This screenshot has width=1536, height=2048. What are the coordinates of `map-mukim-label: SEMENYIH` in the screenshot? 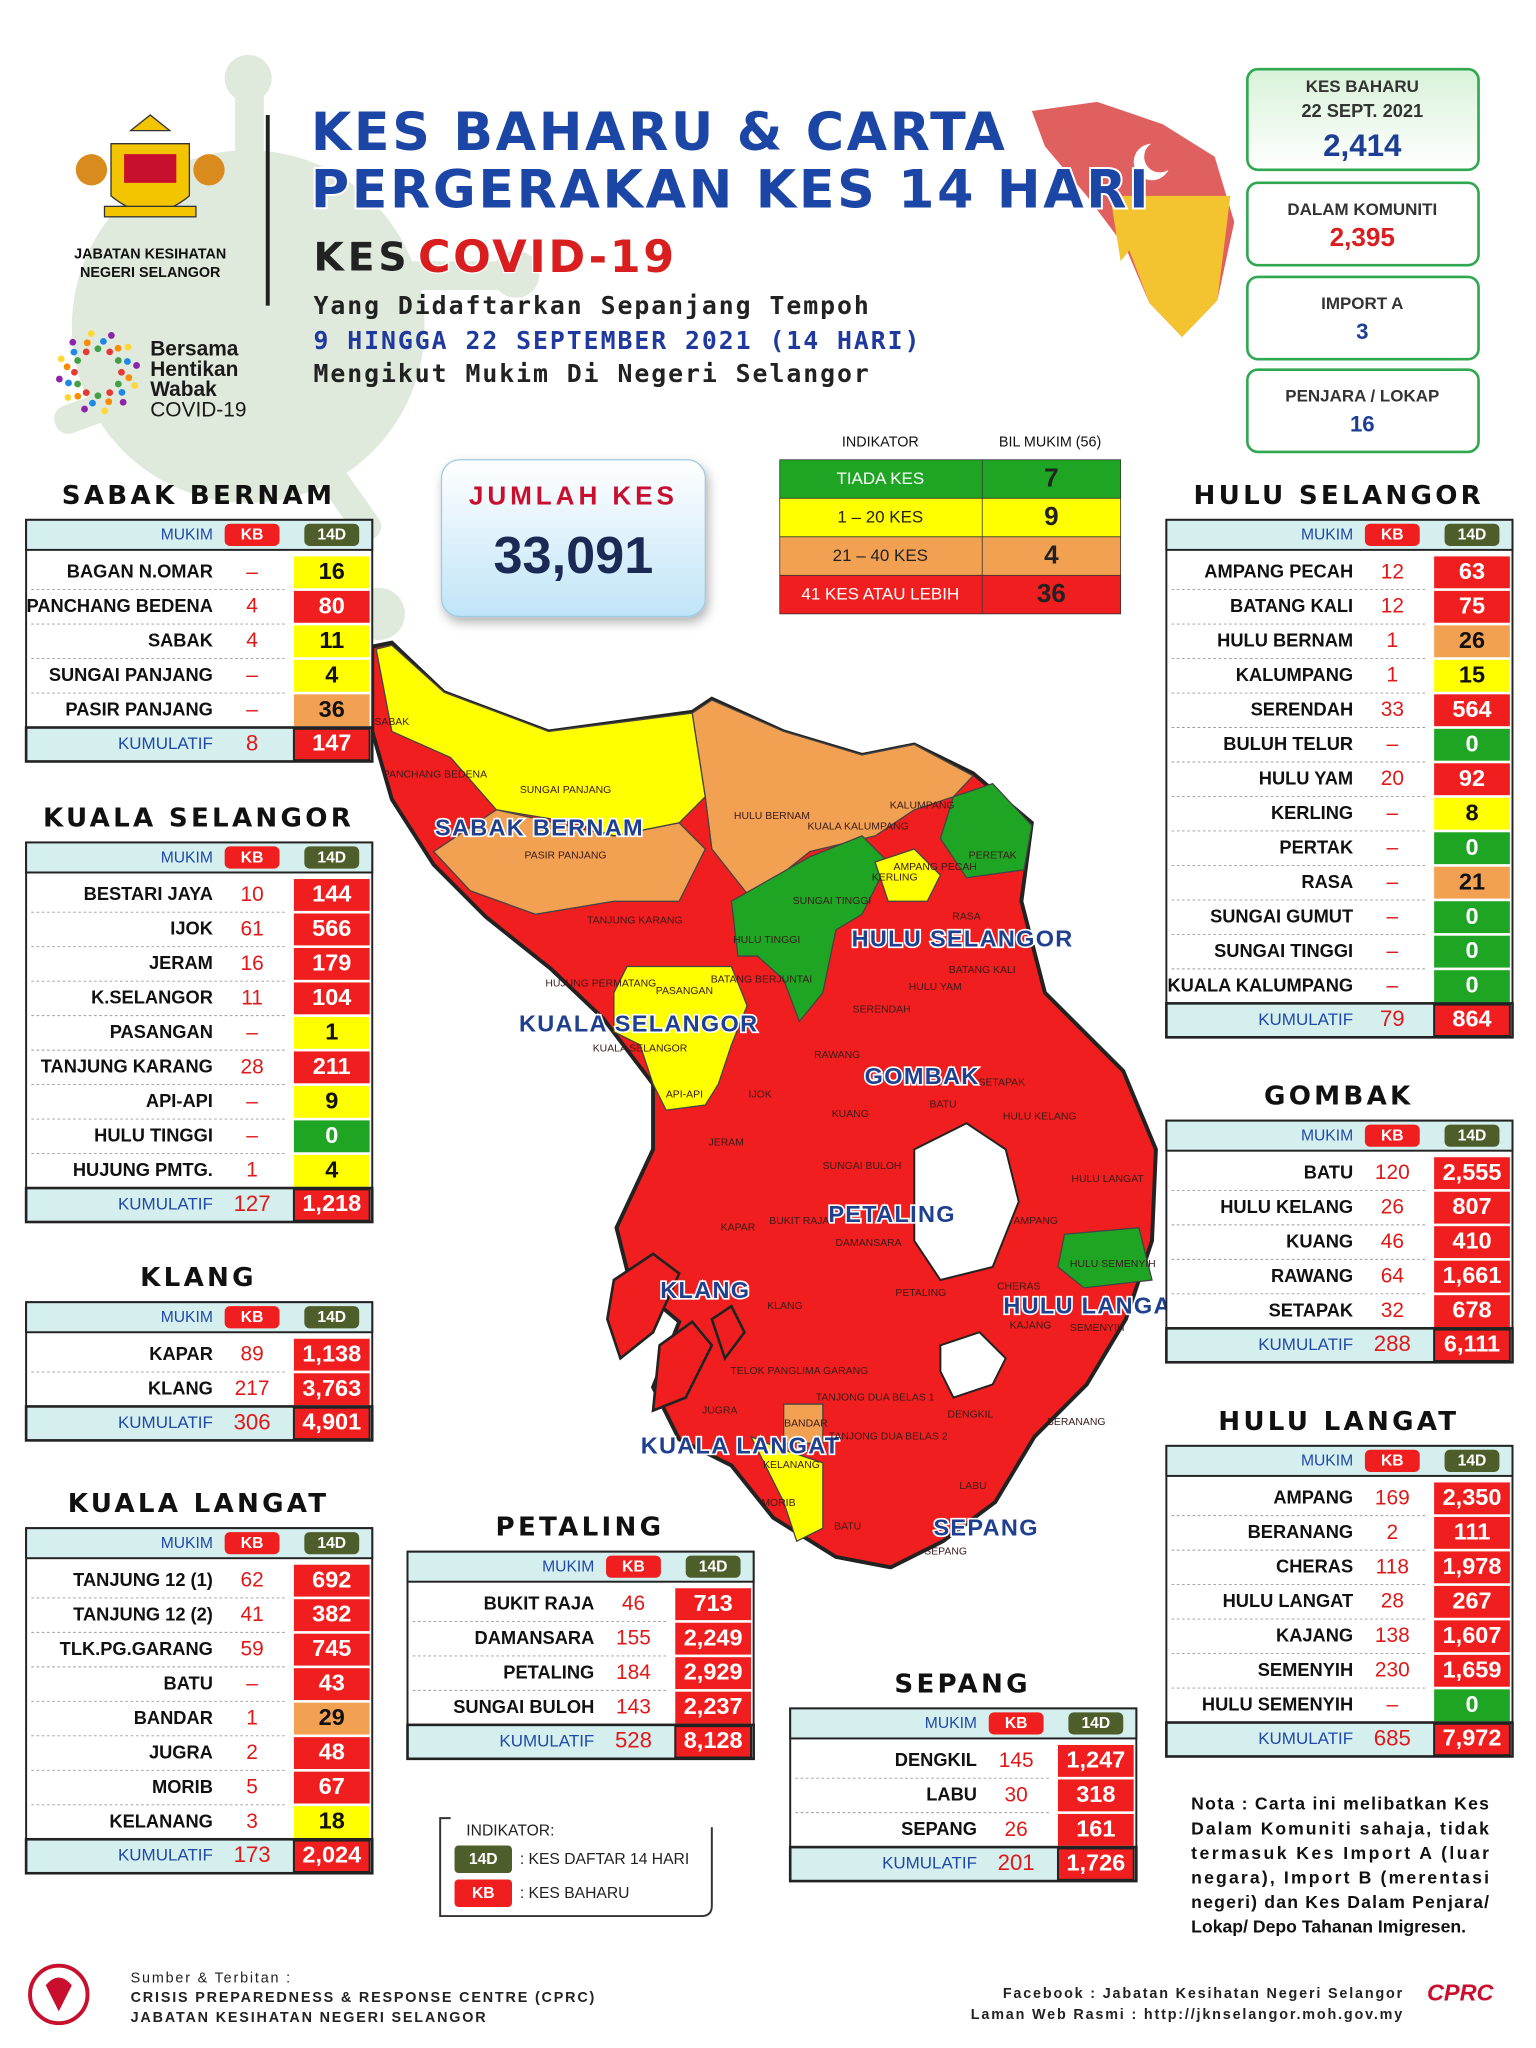 It's located at (1097, 1328).